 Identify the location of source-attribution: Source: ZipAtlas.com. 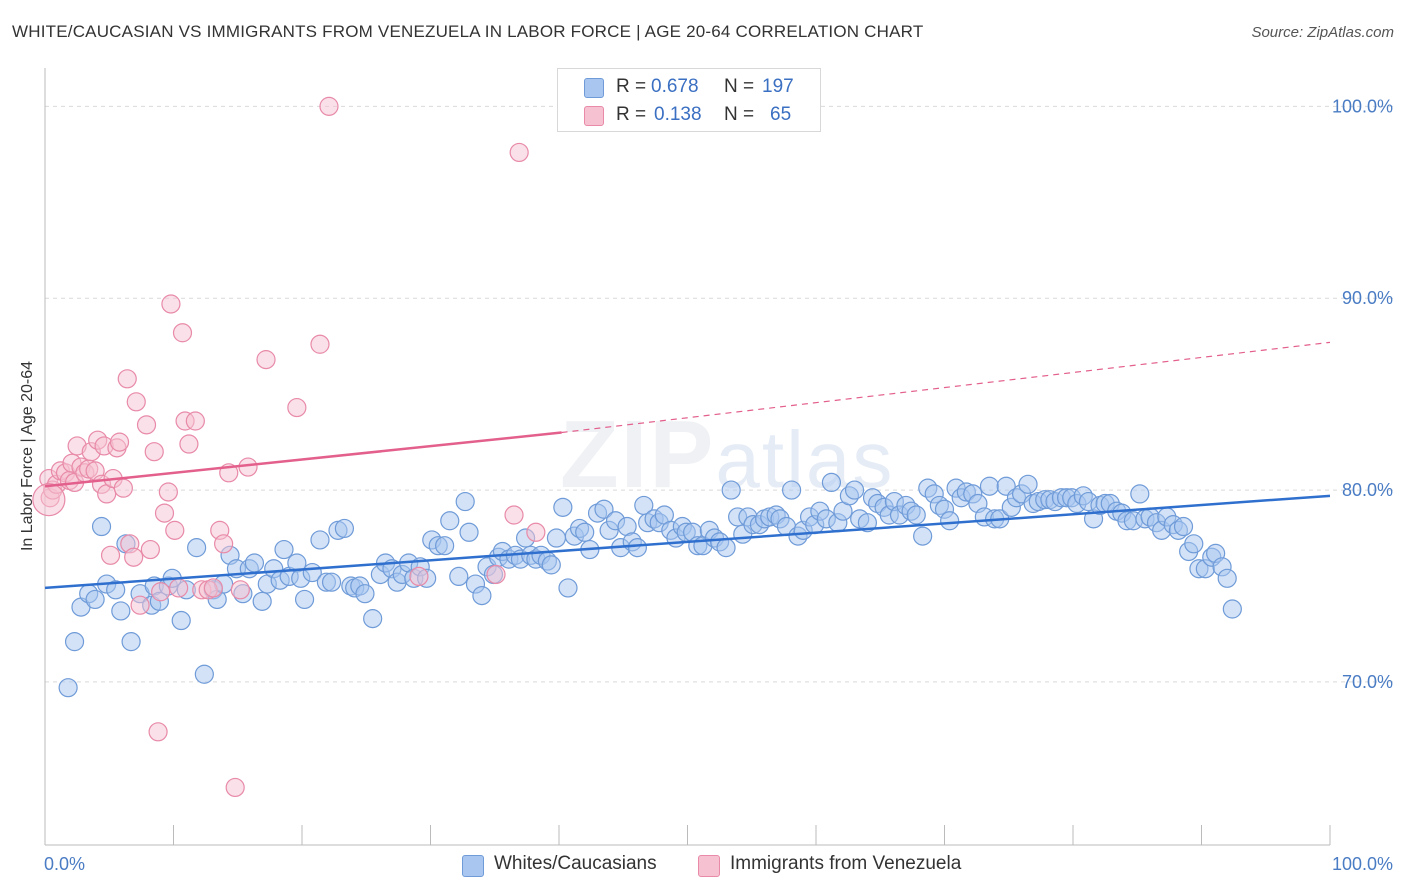
(1322, 32).